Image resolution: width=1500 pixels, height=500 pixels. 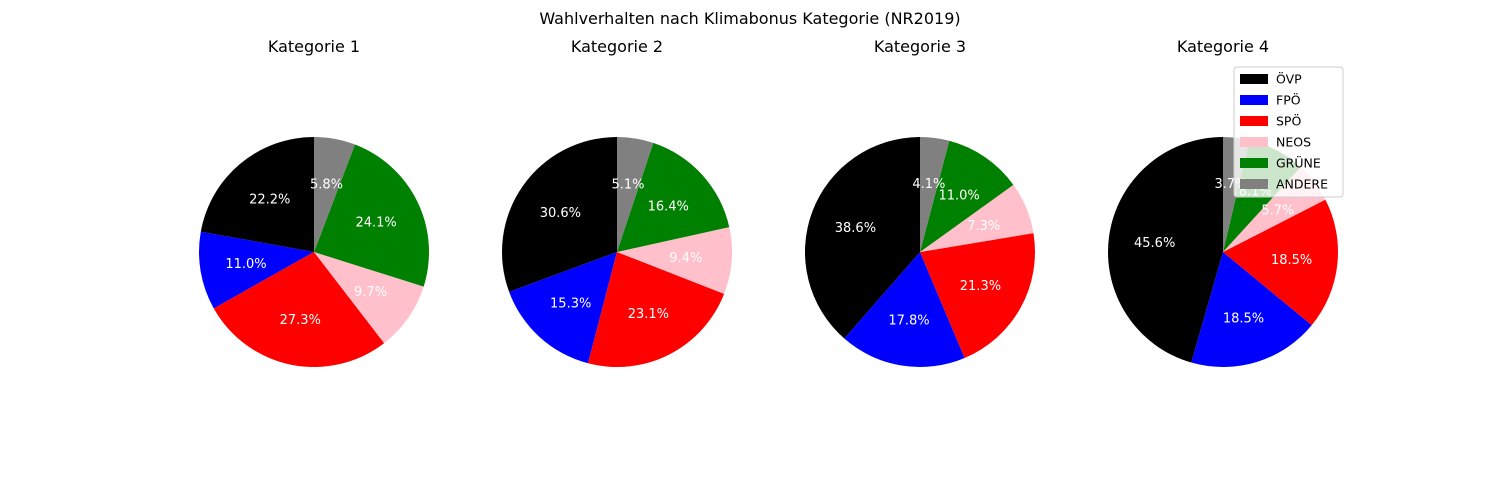 What do you see at coordinates (269, 200) in the screenshot?
I see `slice-pct-label: 22.2%` at bounding box center [269, 200].